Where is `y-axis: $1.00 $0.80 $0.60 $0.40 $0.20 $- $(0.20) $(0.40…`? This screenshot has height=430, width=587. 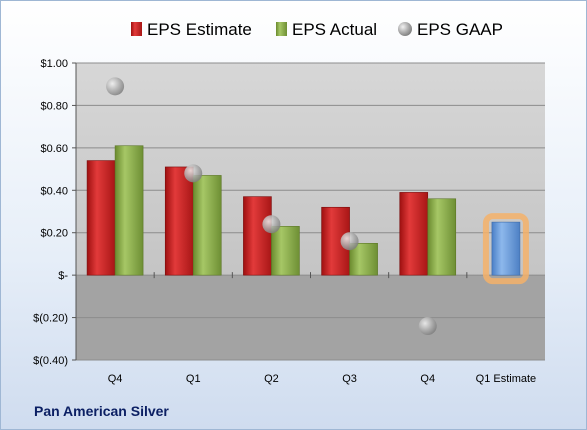 y-axis: $1.00 $0.80 $0.60 $0.40 $0.20 $- $(0.20) $(0.40… is located at coordinates (55, 212).